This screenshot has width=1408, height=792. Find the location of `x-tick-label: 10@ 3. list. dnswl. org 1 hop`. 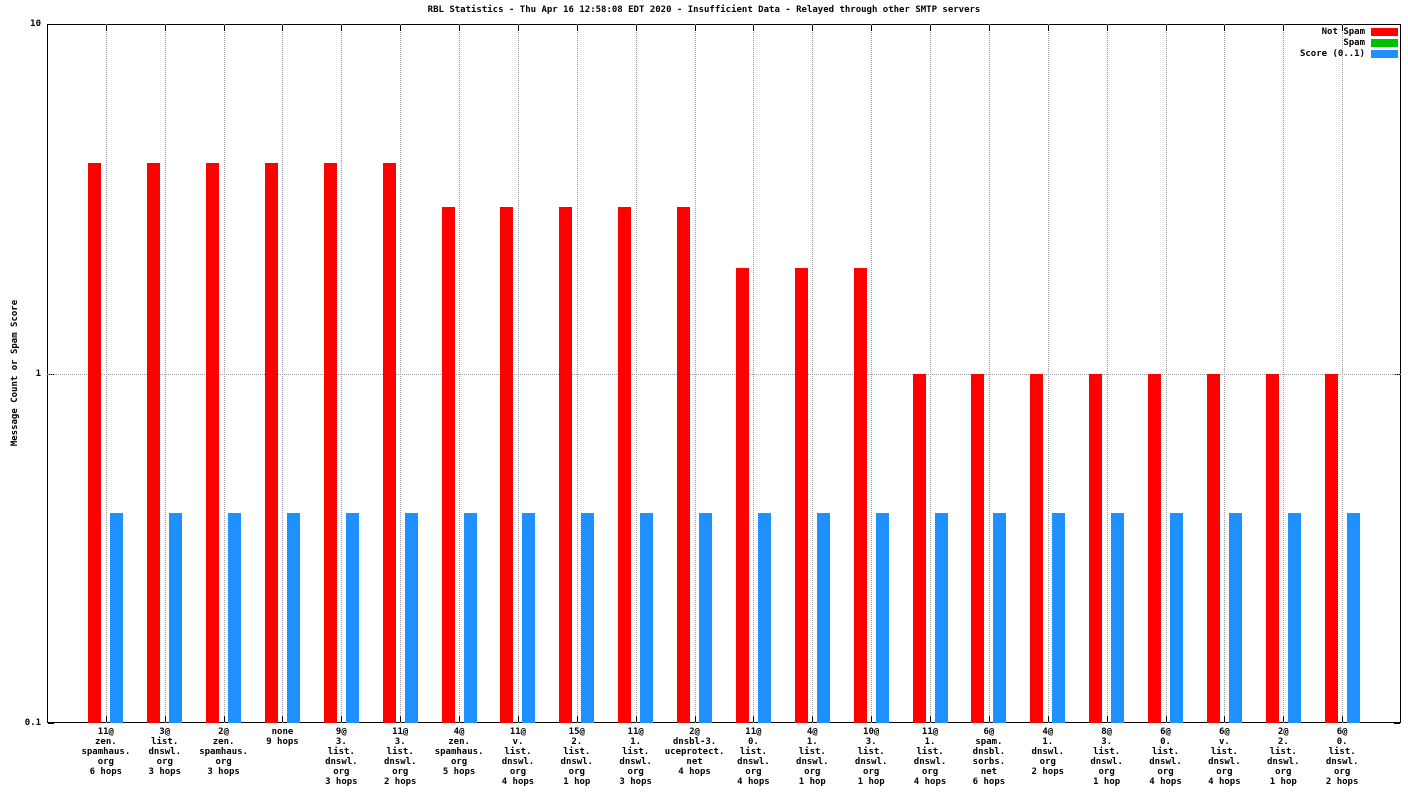

x-tick-label: 10@ 3. list. dnswl. org 1 hop is located at coordinates (871, 757).